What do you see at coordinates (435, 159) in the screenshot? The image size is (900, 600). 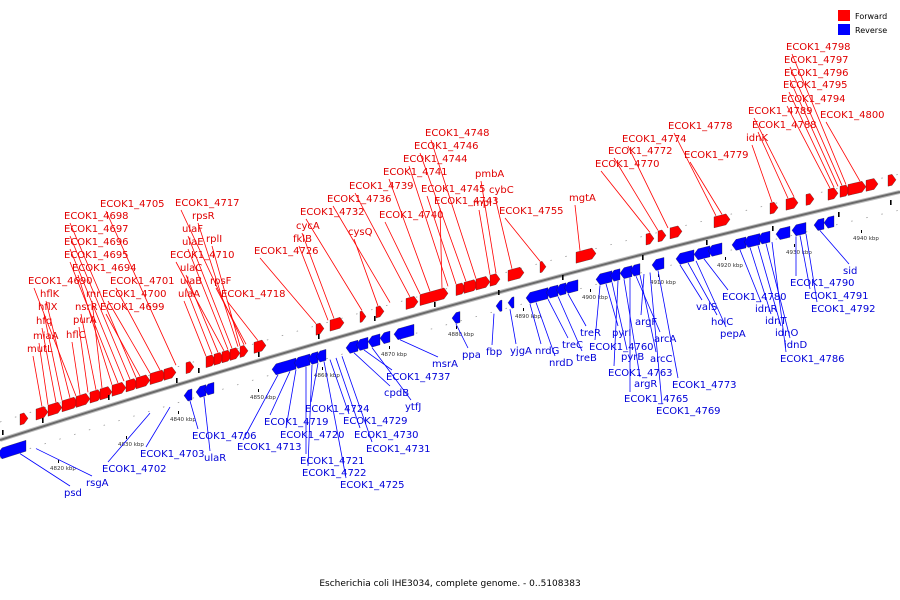 I see `forward-gene-label: ECOK1_4744` at bounding box center [435, 159].